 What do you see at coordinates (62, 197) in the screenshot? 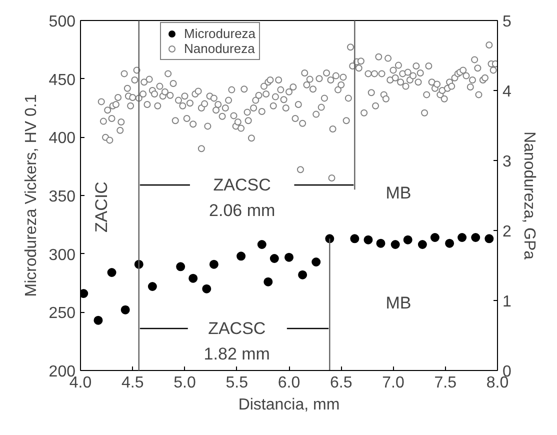
I see `y-tick-label: 350` at bounding box center [62, 197].